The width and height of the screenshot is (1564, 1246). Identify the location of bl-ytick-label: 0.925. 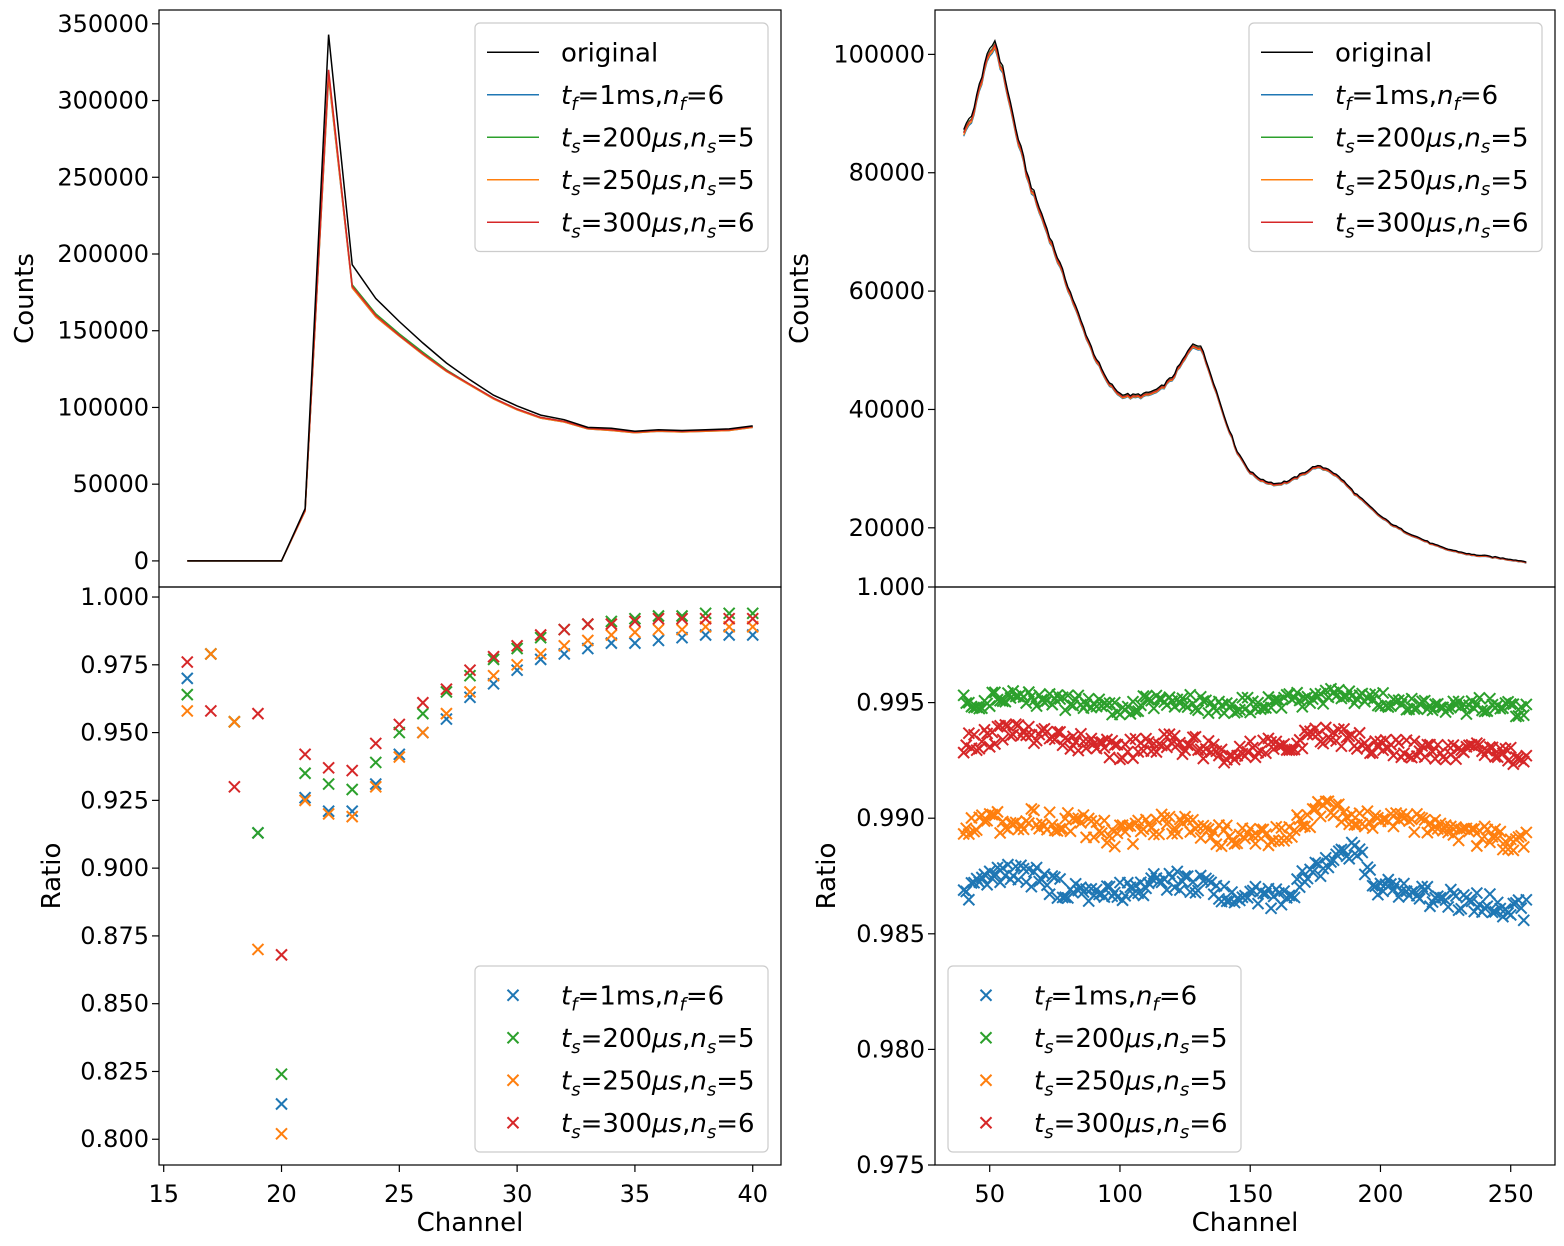
(114, 800).